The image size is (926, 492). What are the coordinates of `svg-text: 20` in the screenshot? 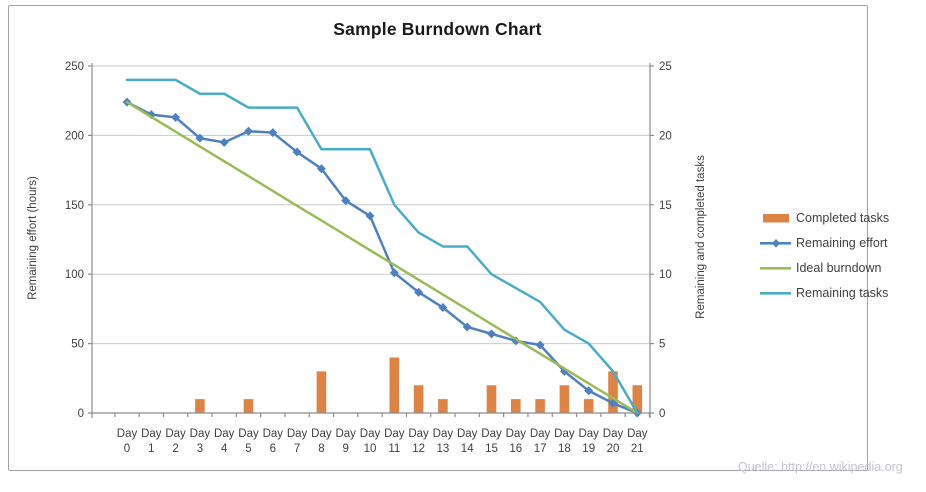 It's located at (665, 136).